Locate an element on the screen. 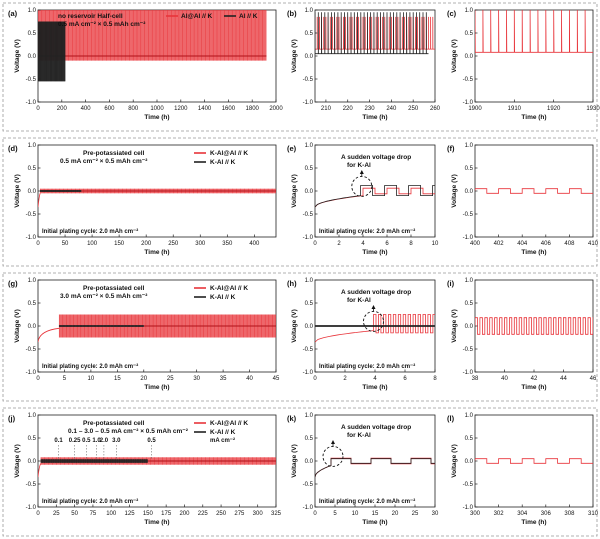 This screenshot has width=600, height=539. x-tick-label-j-9: 225 is located at coordinates (203, 514).